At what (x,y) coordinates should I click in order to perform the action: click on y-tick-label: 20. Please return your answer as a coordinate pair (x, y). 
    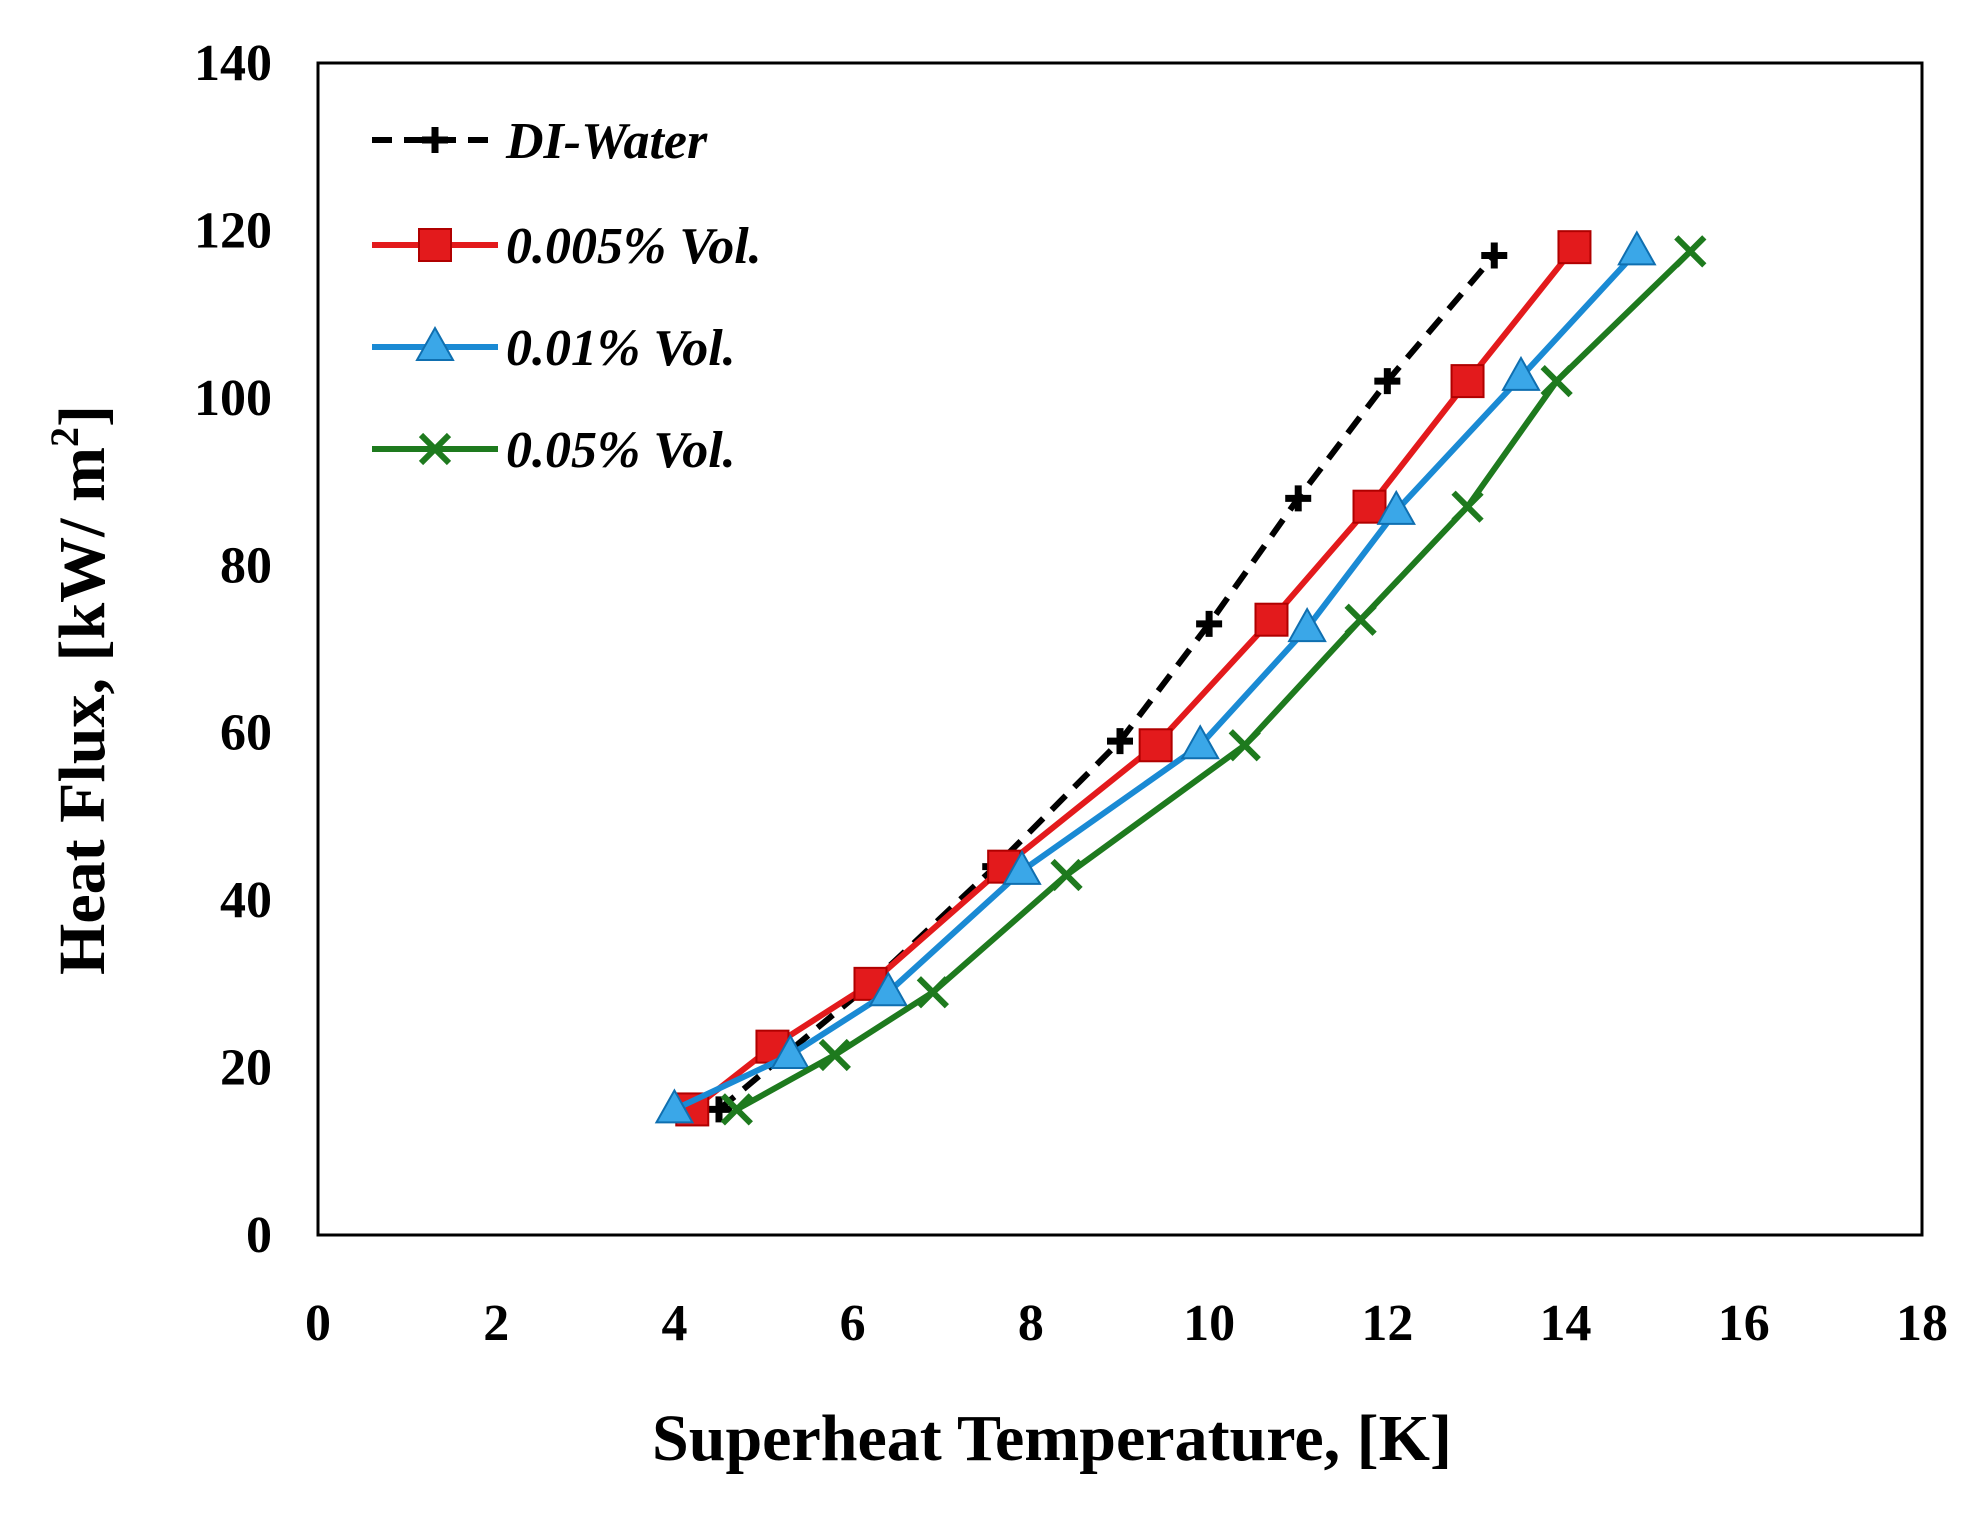
    Looking at the image, I should click on (246, 1068).